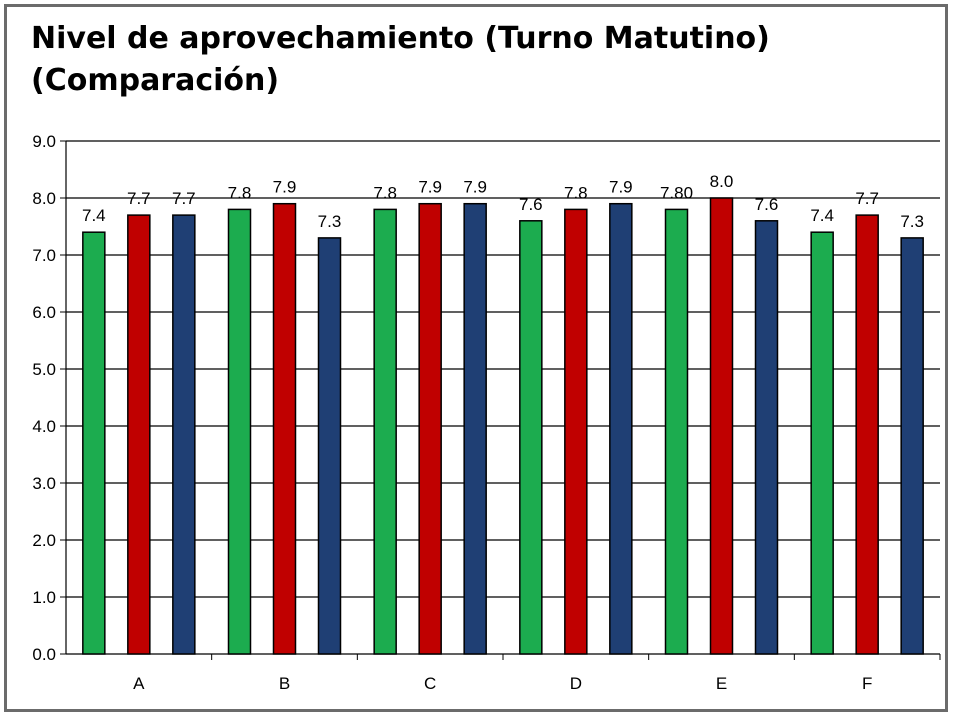 The image size is (960, 720). Describe the element at coordinates (139, 683) in the screenshot. I see `x-category-label: A` at that location.